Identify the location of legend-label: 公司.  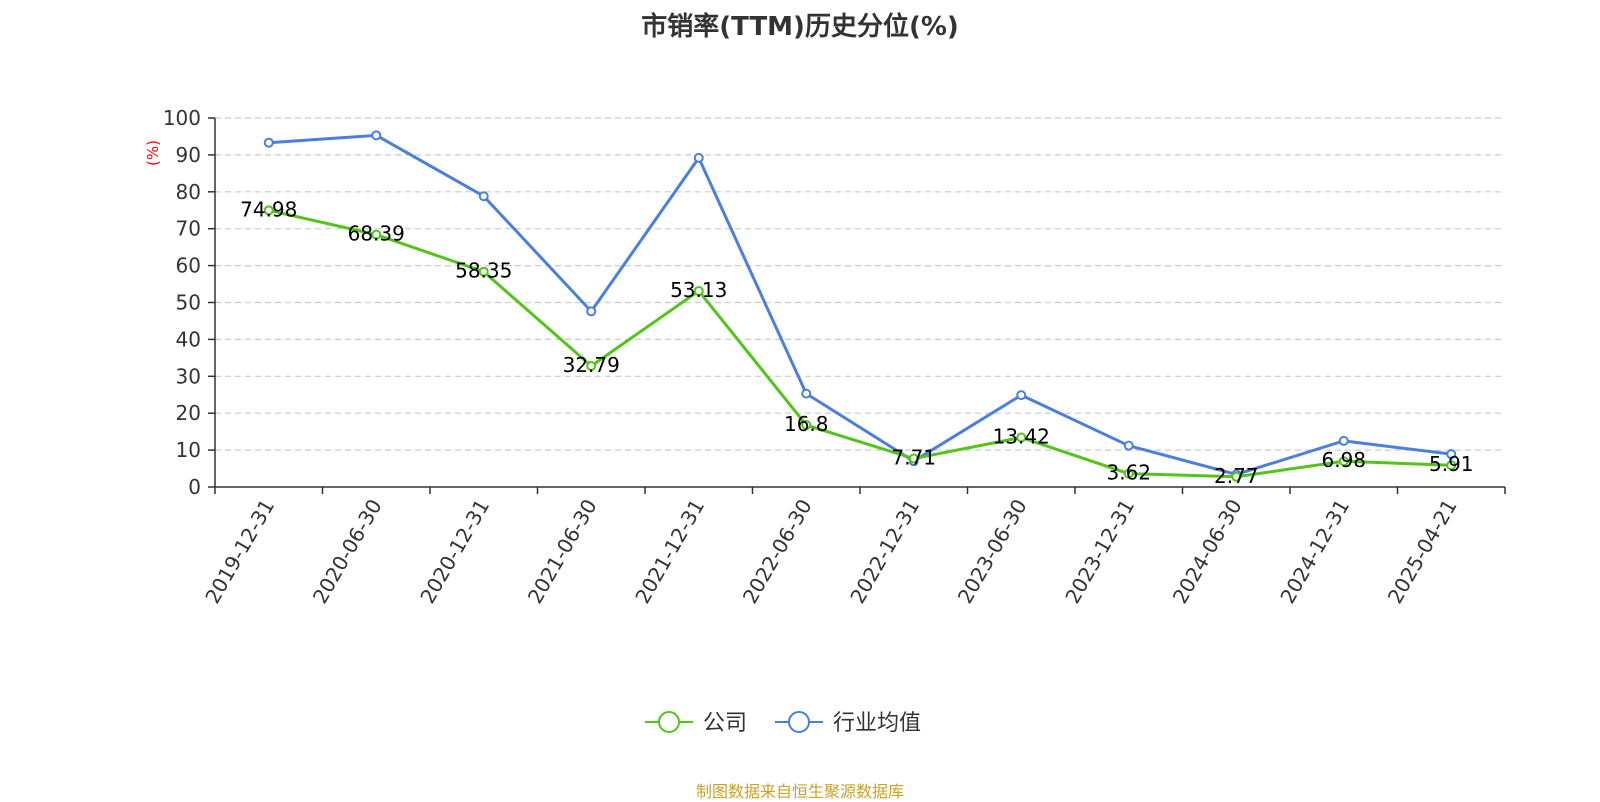
(725, 723).